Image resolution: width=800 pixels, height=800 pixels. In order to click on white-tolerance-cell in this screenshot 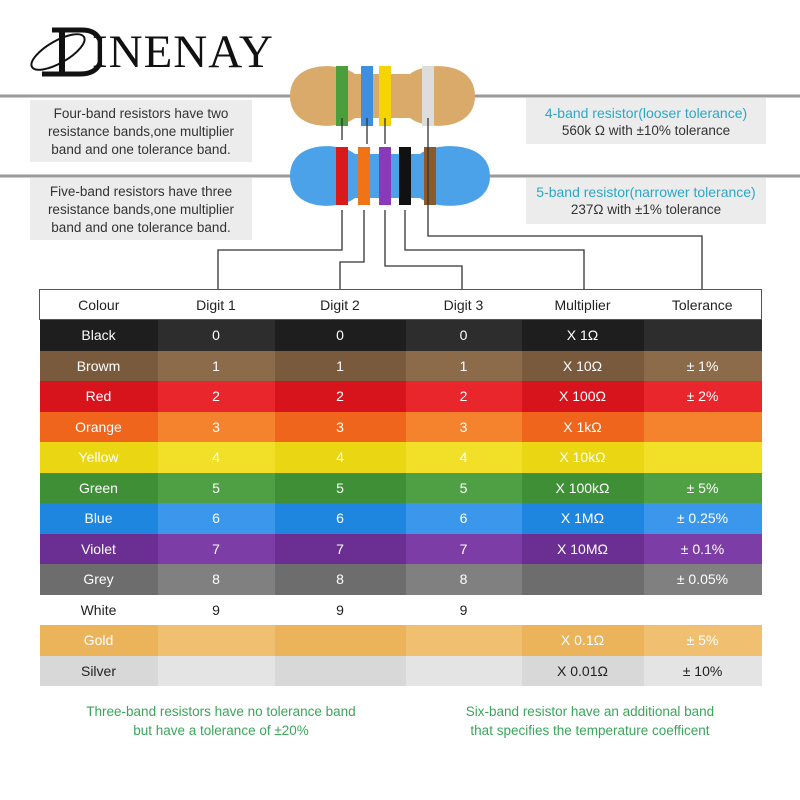, I will do `click(702, 609)`.